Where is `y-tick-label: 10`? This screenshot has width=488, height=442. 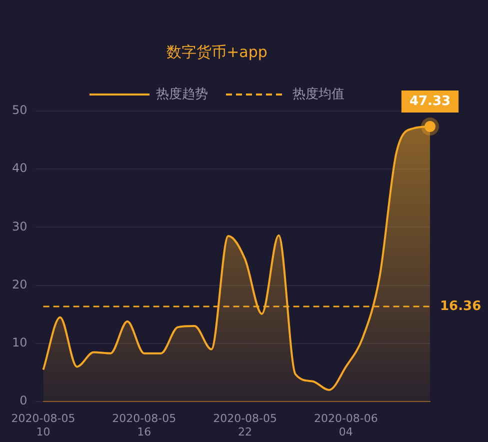 y-tick-label: 10 is located at coordinates (20, 343).